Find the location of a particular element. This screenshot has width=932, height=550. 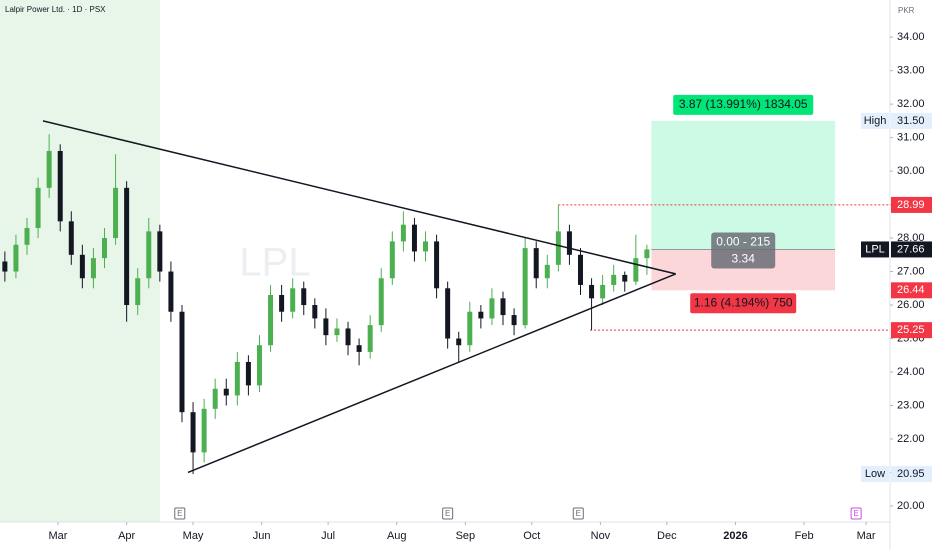

x-tick-label: May is located at coordinates (193, 536).